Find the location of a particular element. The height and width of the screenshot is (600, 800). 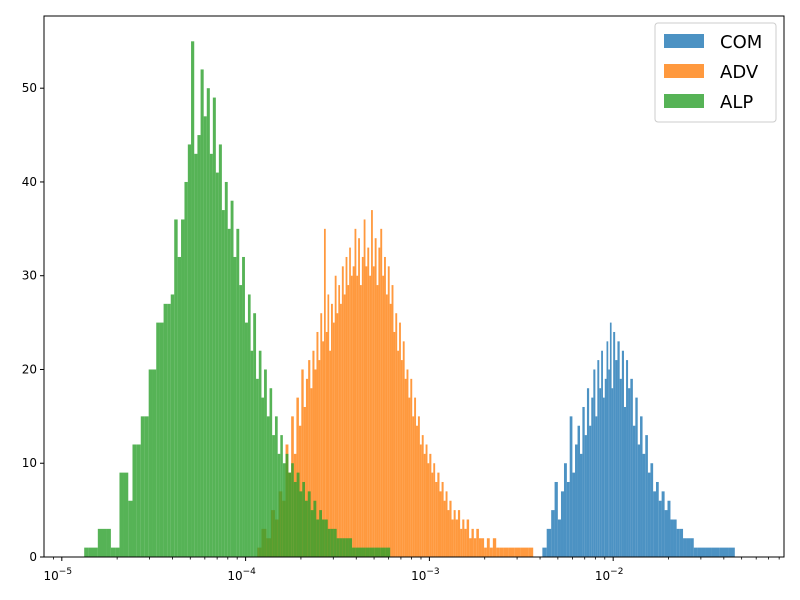

x-tick-label: 10⁻⁴ is located at coordinates (241, 575).